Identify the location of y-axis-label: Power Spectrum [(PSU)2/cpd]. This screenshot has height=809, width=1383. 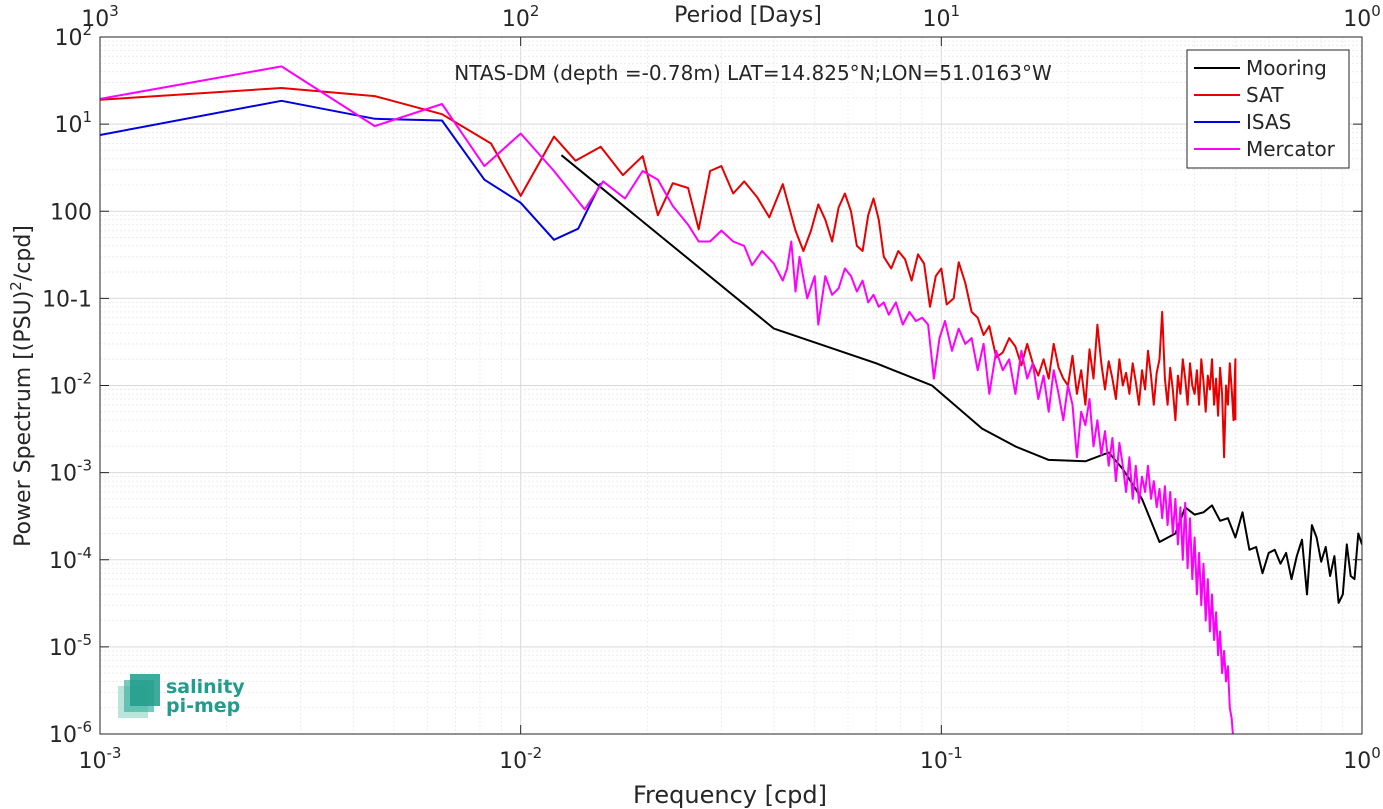
(21, 386).